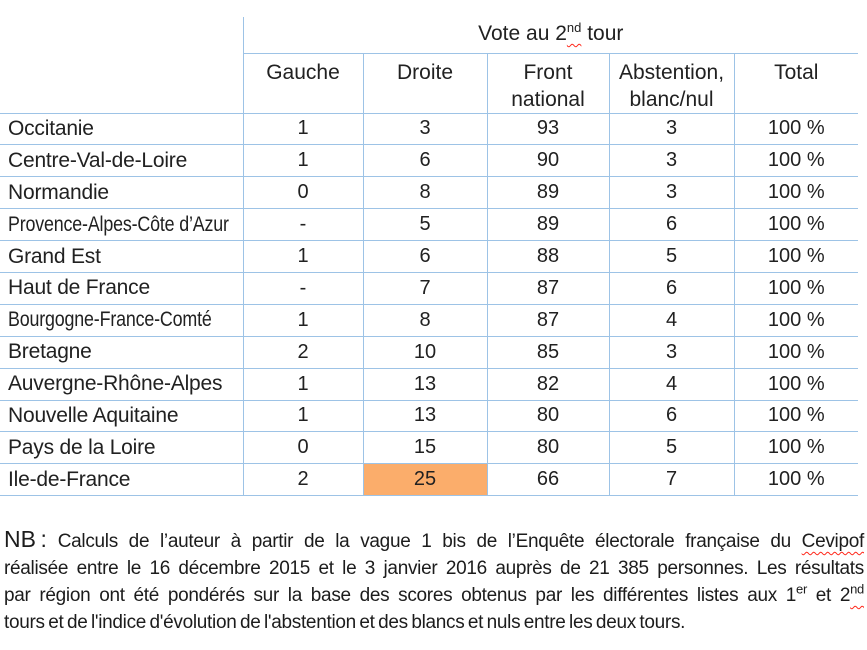 This screenshot has height=650, width=867. I want to click on table-row: Normandie 0 8 89 3 100 %, so click(429, 193).